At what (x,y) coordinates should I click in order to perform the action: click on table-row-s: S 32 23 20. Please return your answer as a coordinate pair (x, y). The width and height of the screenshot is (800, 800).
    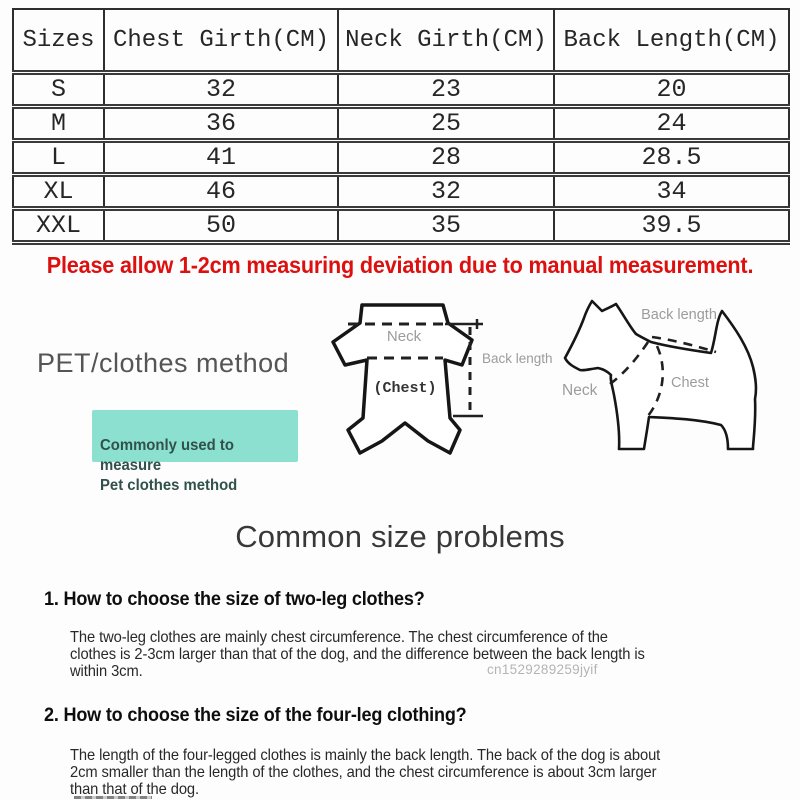
    Looking at the image, I should click on (401, 89).